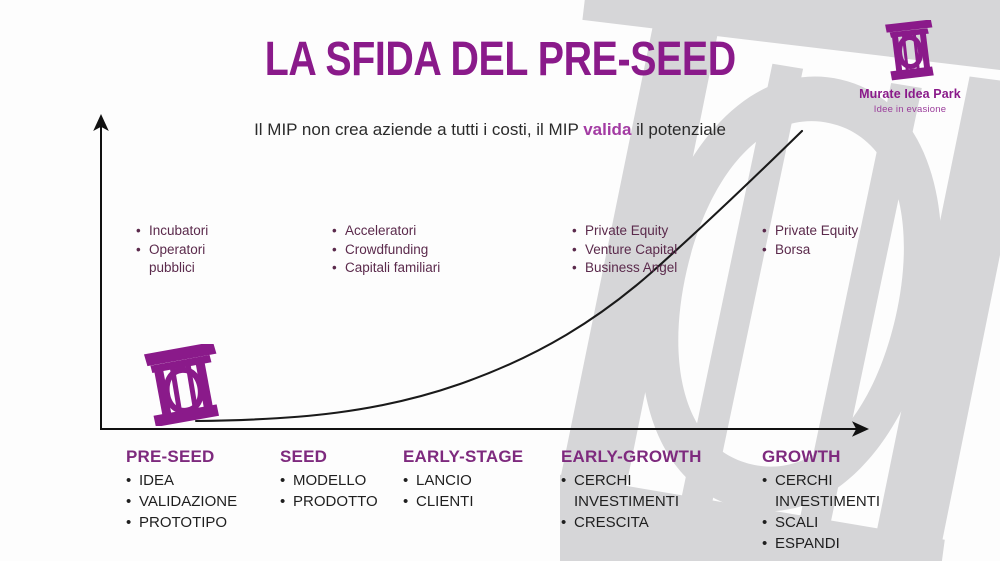 The width and height of the screenshot is (1000, 561). I want to click on brand-tagline: Idee in evasione, so click(910, 109).